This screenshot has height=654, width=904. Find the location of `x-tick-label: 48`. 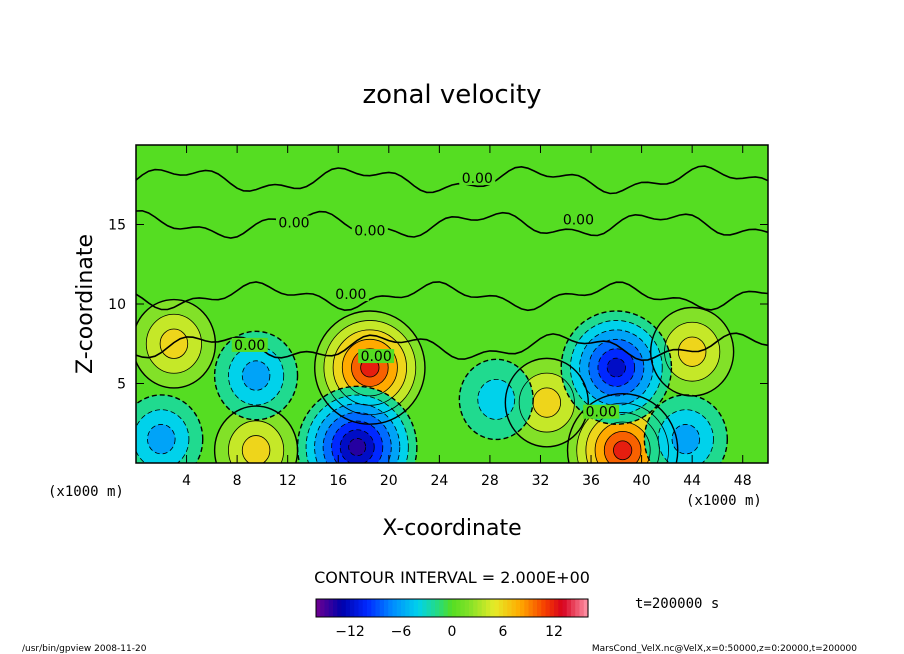

x-tick-label: 48 is located at coordinates (743, 481).